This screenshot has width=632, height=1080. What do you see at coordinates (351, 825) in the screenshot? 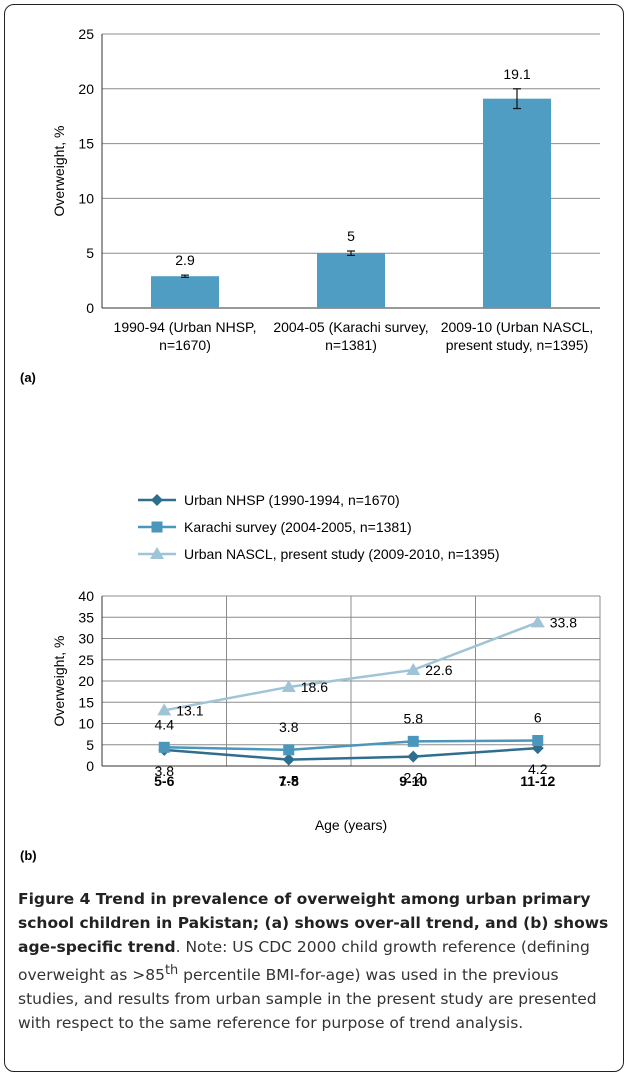
I see `x-axis-title-b: Age (years)` at bounding box center [351, 825].